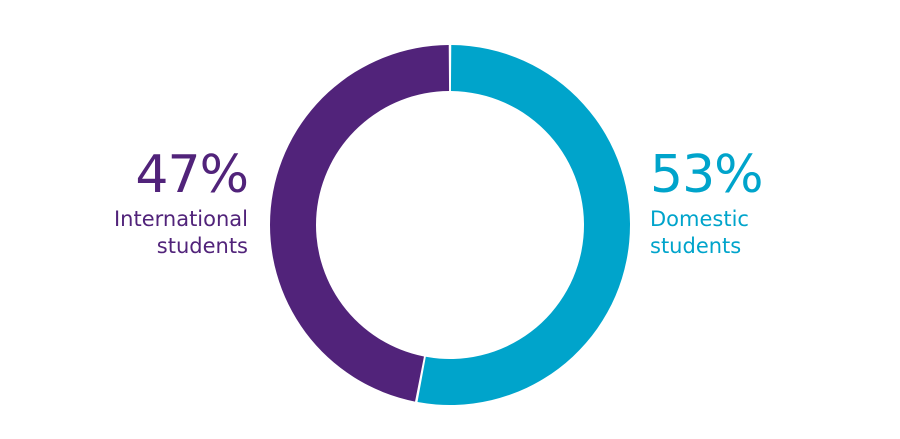 Image resolution: width=900 pixels, height=439 pixels. What do you see at coordinates (696, 246) in the screenshot?
I see `domestic-description-line2: students` at bounding box center [696, 246].